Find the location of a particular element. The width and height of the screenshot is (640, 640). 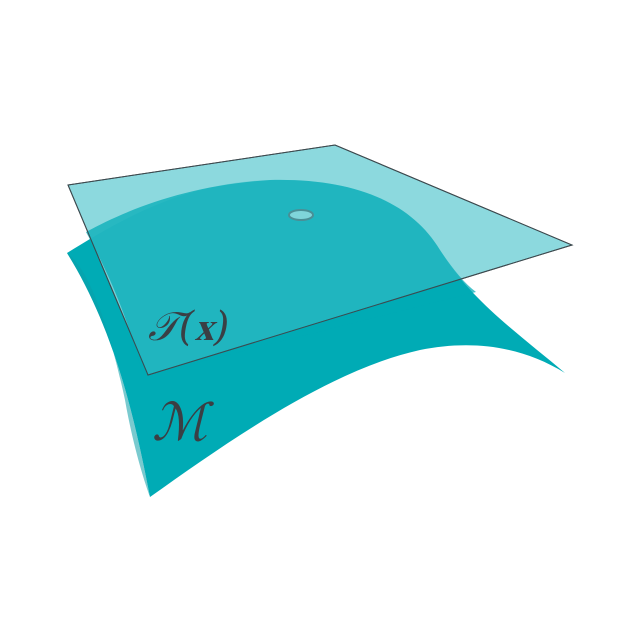

tangent-point-icon is located at coordinates (301, 215).